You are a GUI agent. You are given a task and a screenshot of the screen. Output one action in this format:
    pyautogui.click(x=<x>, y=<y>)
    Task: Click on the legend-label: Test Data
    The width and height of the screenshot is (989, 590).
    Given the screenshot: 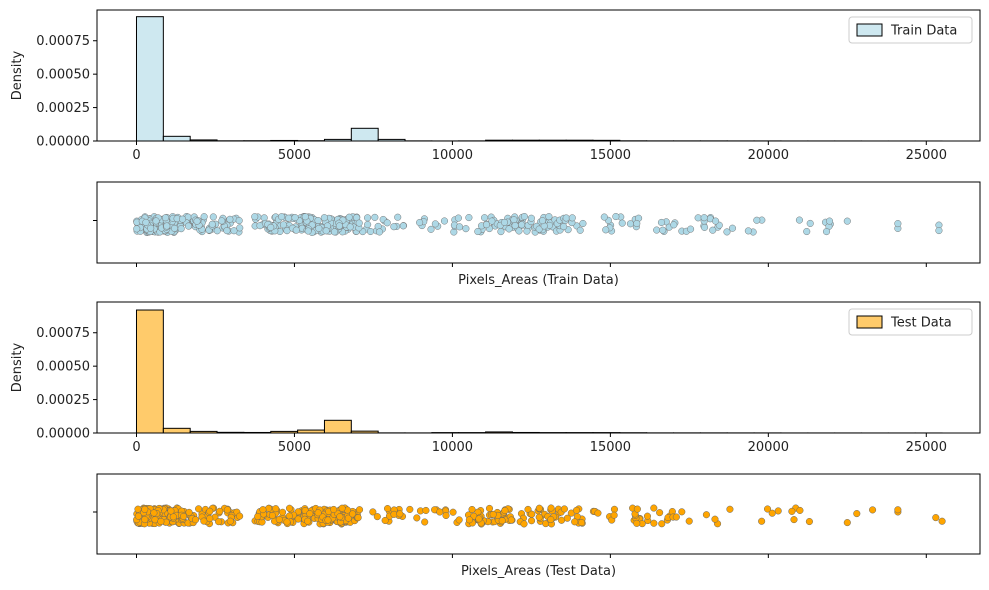 What is the action you would take?
    pyautogui.click(x=921, y=323)
    